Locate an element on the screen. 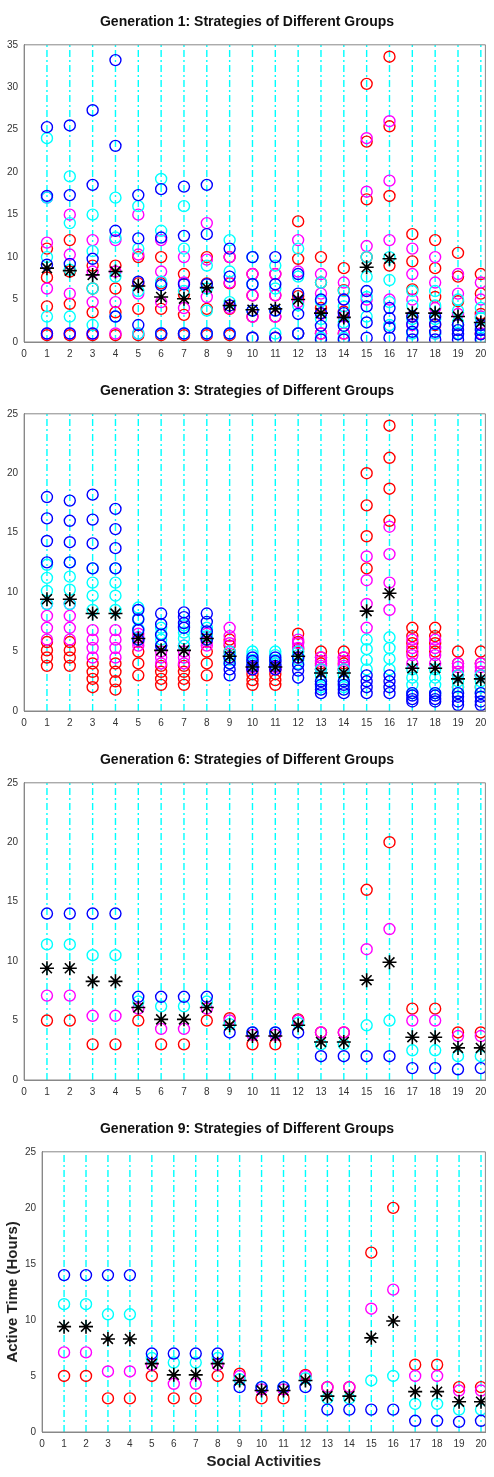  chart-title: Generation 9: Strategies of Different Groups is located at coordinates (247, 1128).